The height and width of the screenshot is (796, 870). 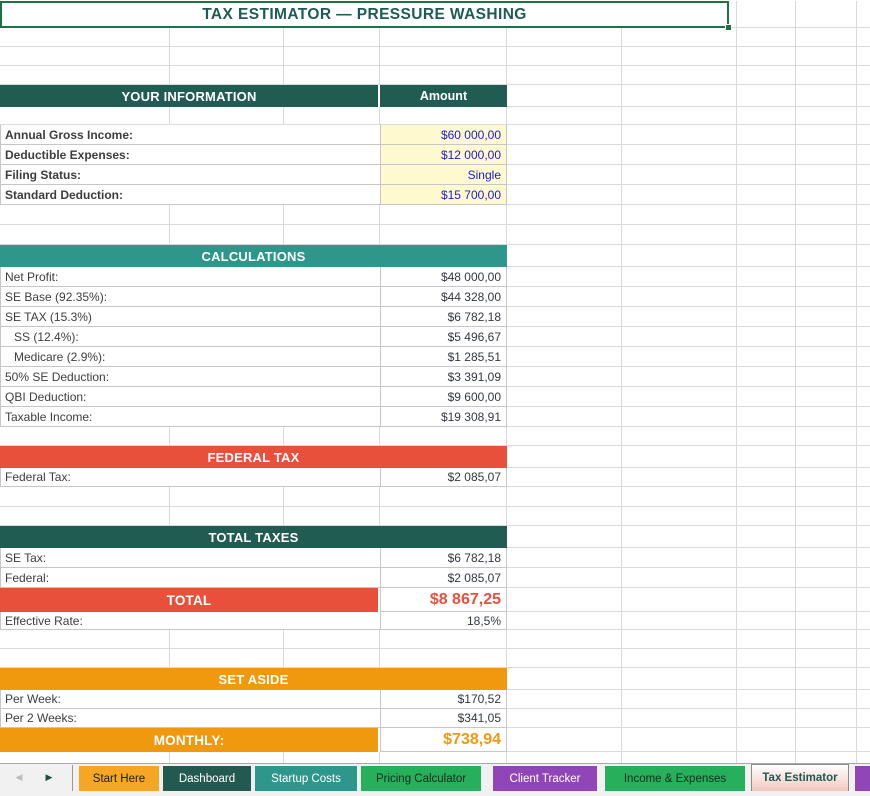 I want to click on row-label: SE Tax:, so click(x=190, y=558).